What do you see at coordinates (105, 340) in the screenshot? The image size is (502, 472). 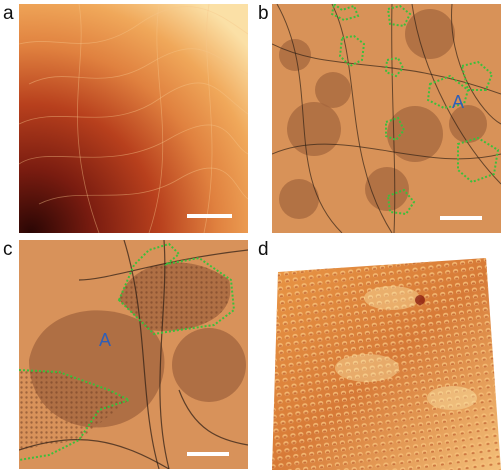 I see `domain-label-c: A` at bounding box center [105, 340].